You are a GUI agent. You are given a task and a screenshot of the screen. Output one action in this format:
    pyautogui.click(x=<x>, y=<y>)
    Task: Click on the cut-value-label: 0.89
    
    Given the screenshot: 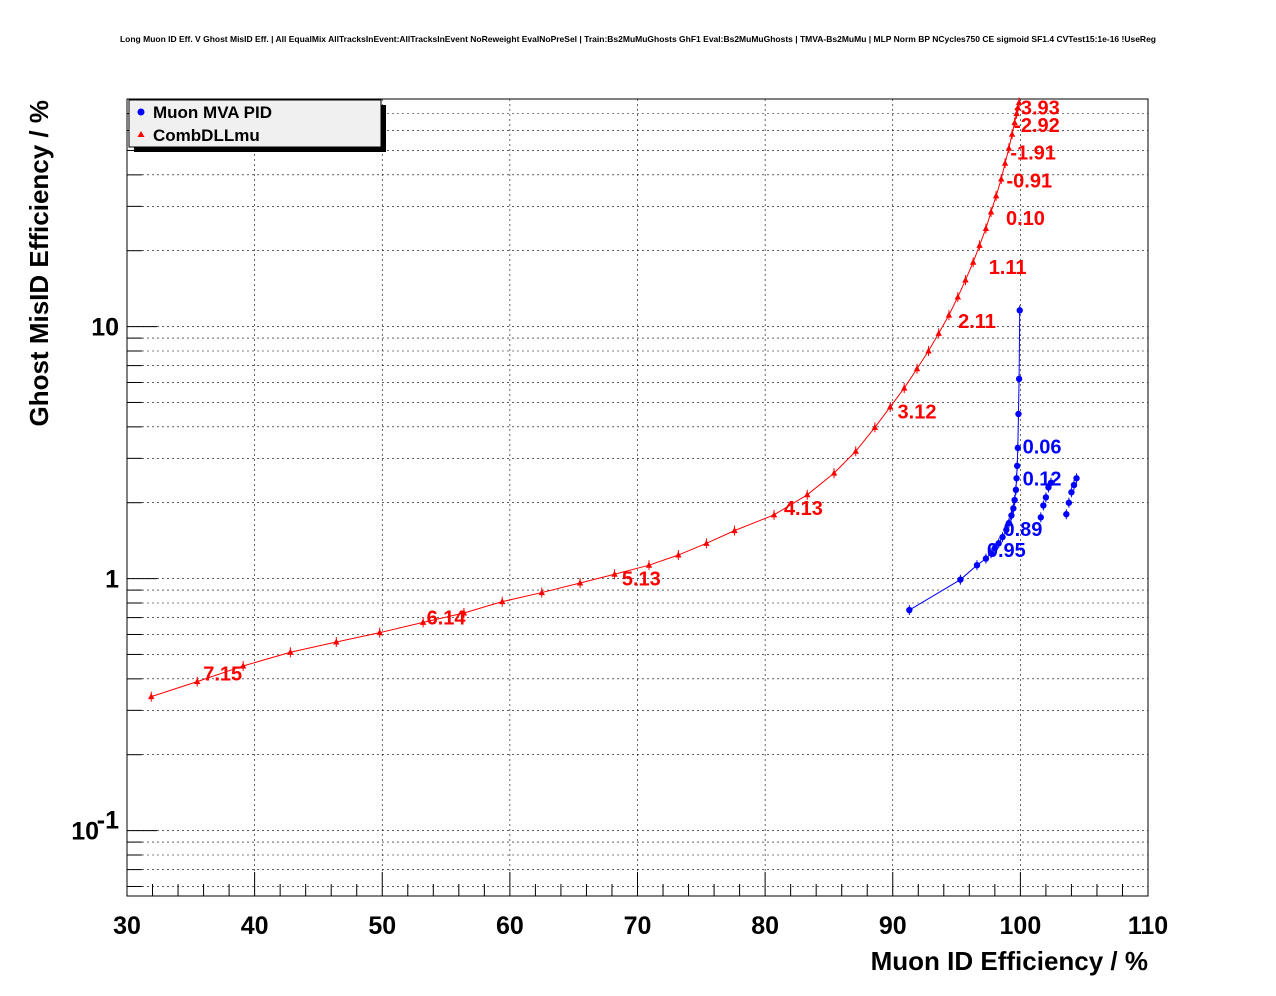 What is the action you would take?
    pyautogui.click(x=1022, y=530)
    